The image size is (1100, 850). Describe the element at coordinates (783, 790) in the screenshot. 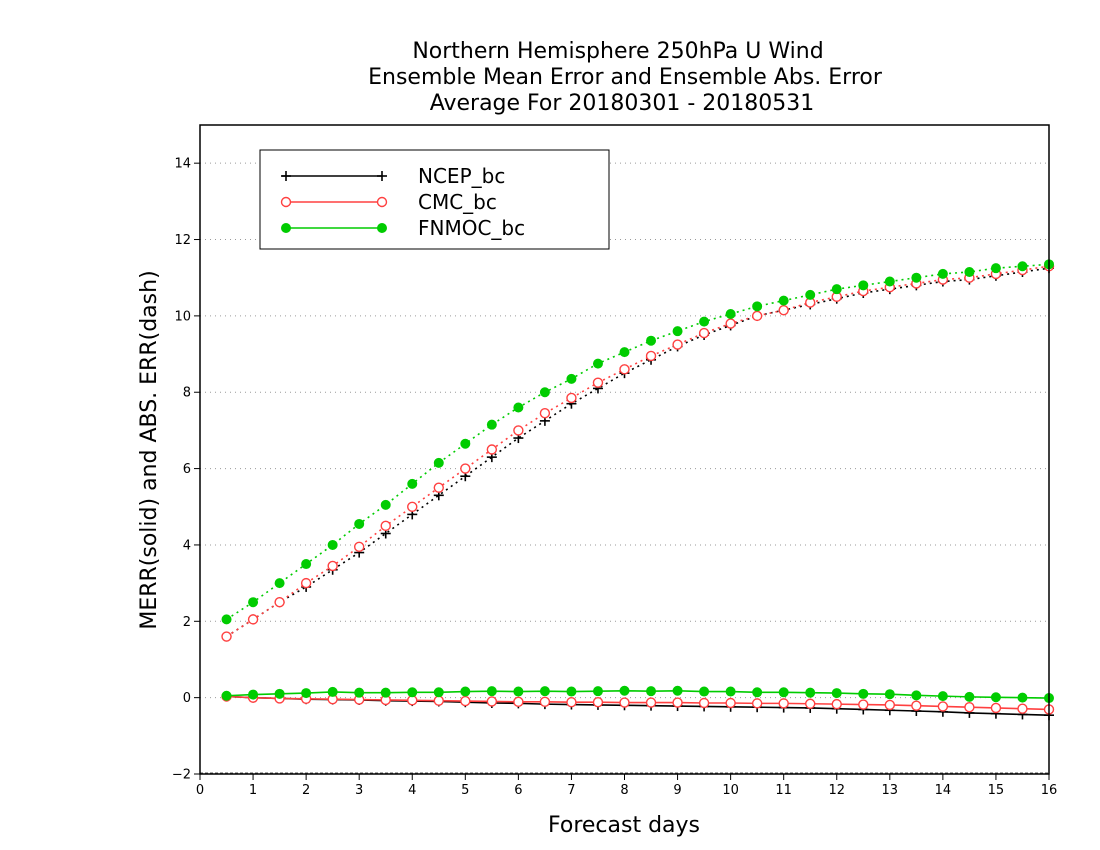

I see `x-tick-label: 11` at that location.